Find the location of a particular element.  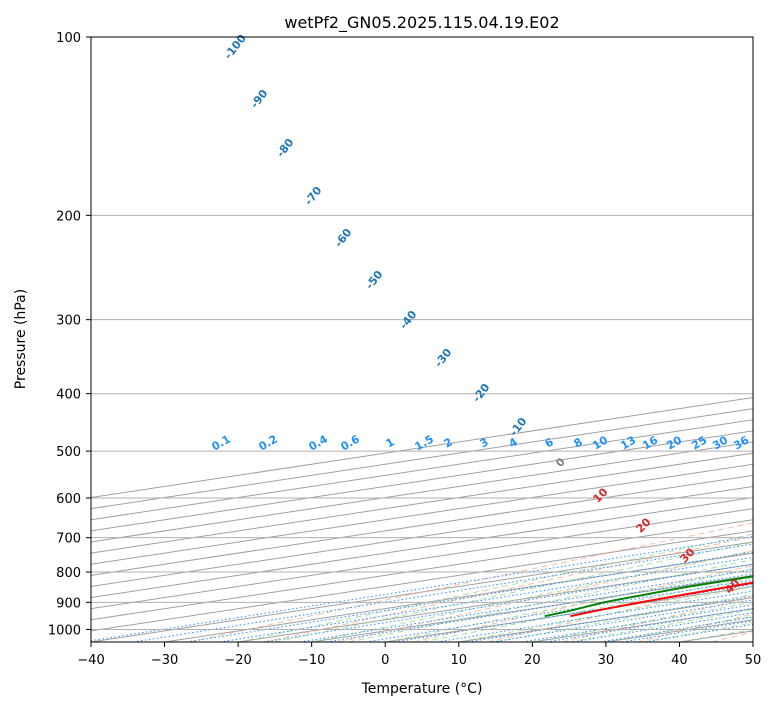

y-axis-title: Pressure (hPa) is located at coordinates (21, 339).